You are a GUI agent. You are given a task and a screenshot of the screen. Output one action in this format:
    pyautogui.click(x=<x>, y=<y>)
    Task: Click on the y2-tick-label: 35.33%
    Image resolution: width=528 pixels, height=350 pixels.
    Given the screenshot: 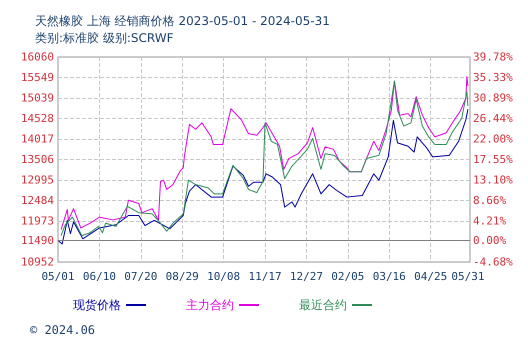 What is the action you would take?
    pyautogui.click(x=493, y=77)
    